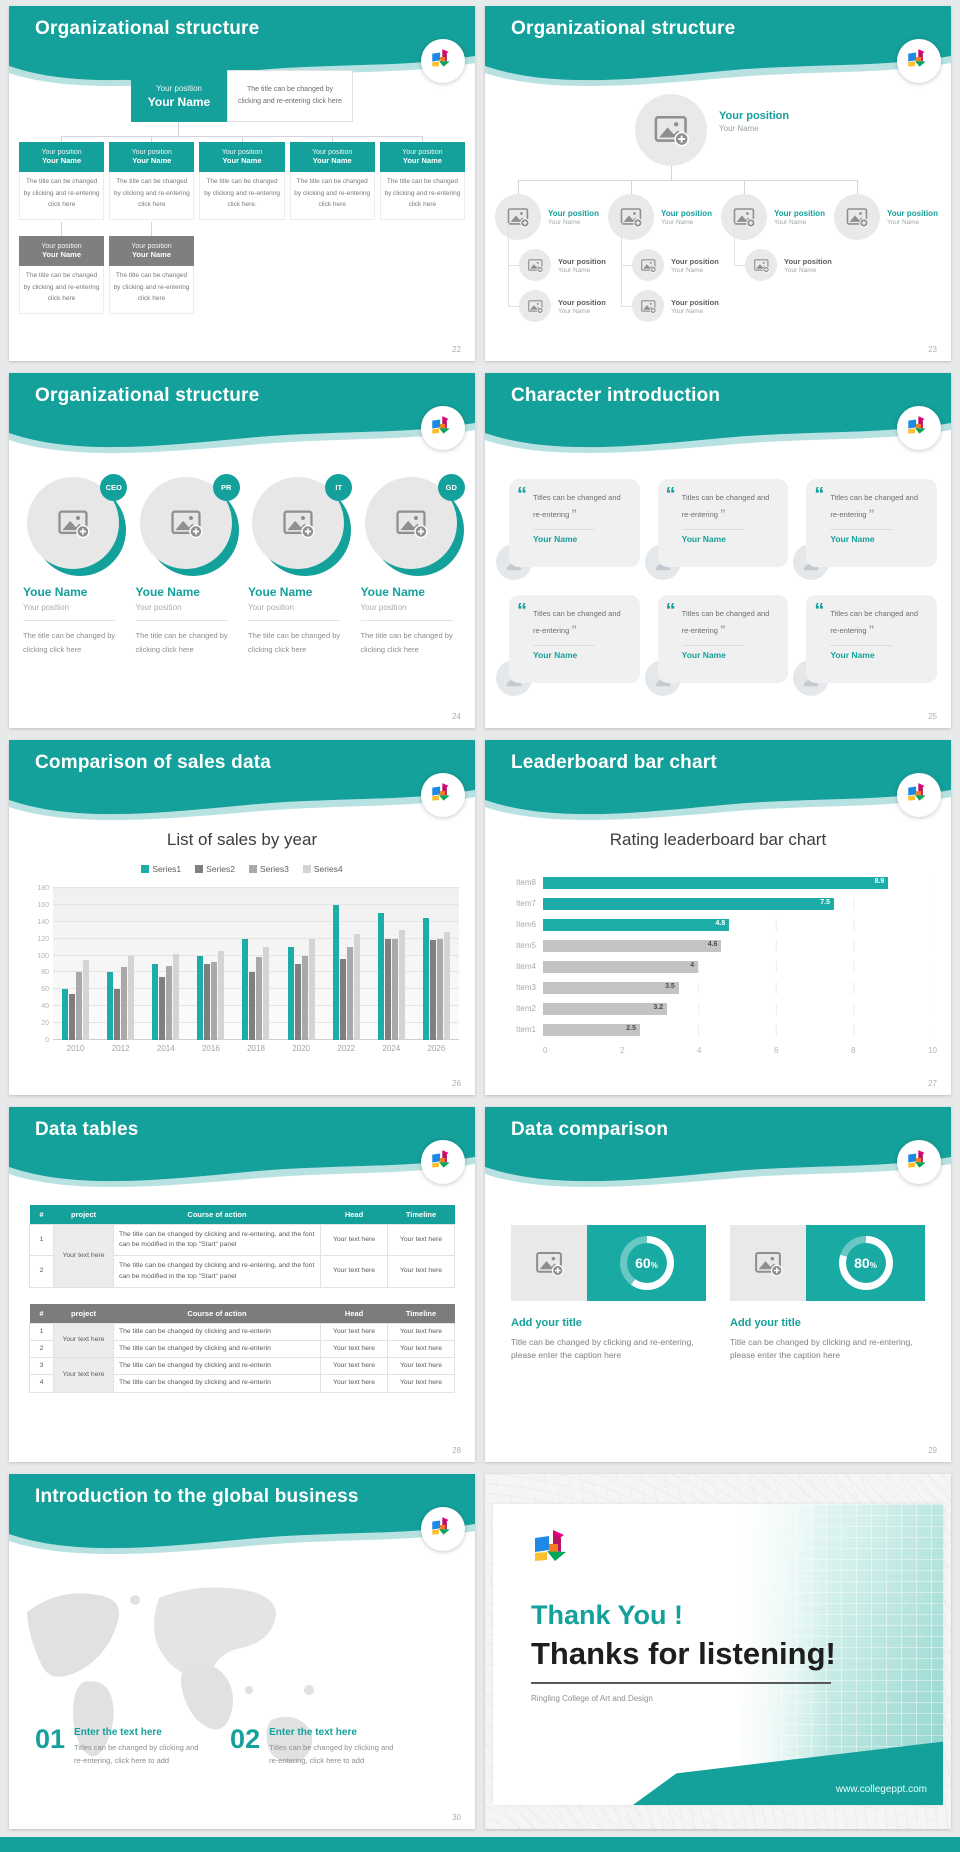 The width and height of the screenshot is (960, 1852). What do you see at coordinates (658, 1007) in the screenshot?
I see `value-label: 3.2` at bounding box center [658, 1007].